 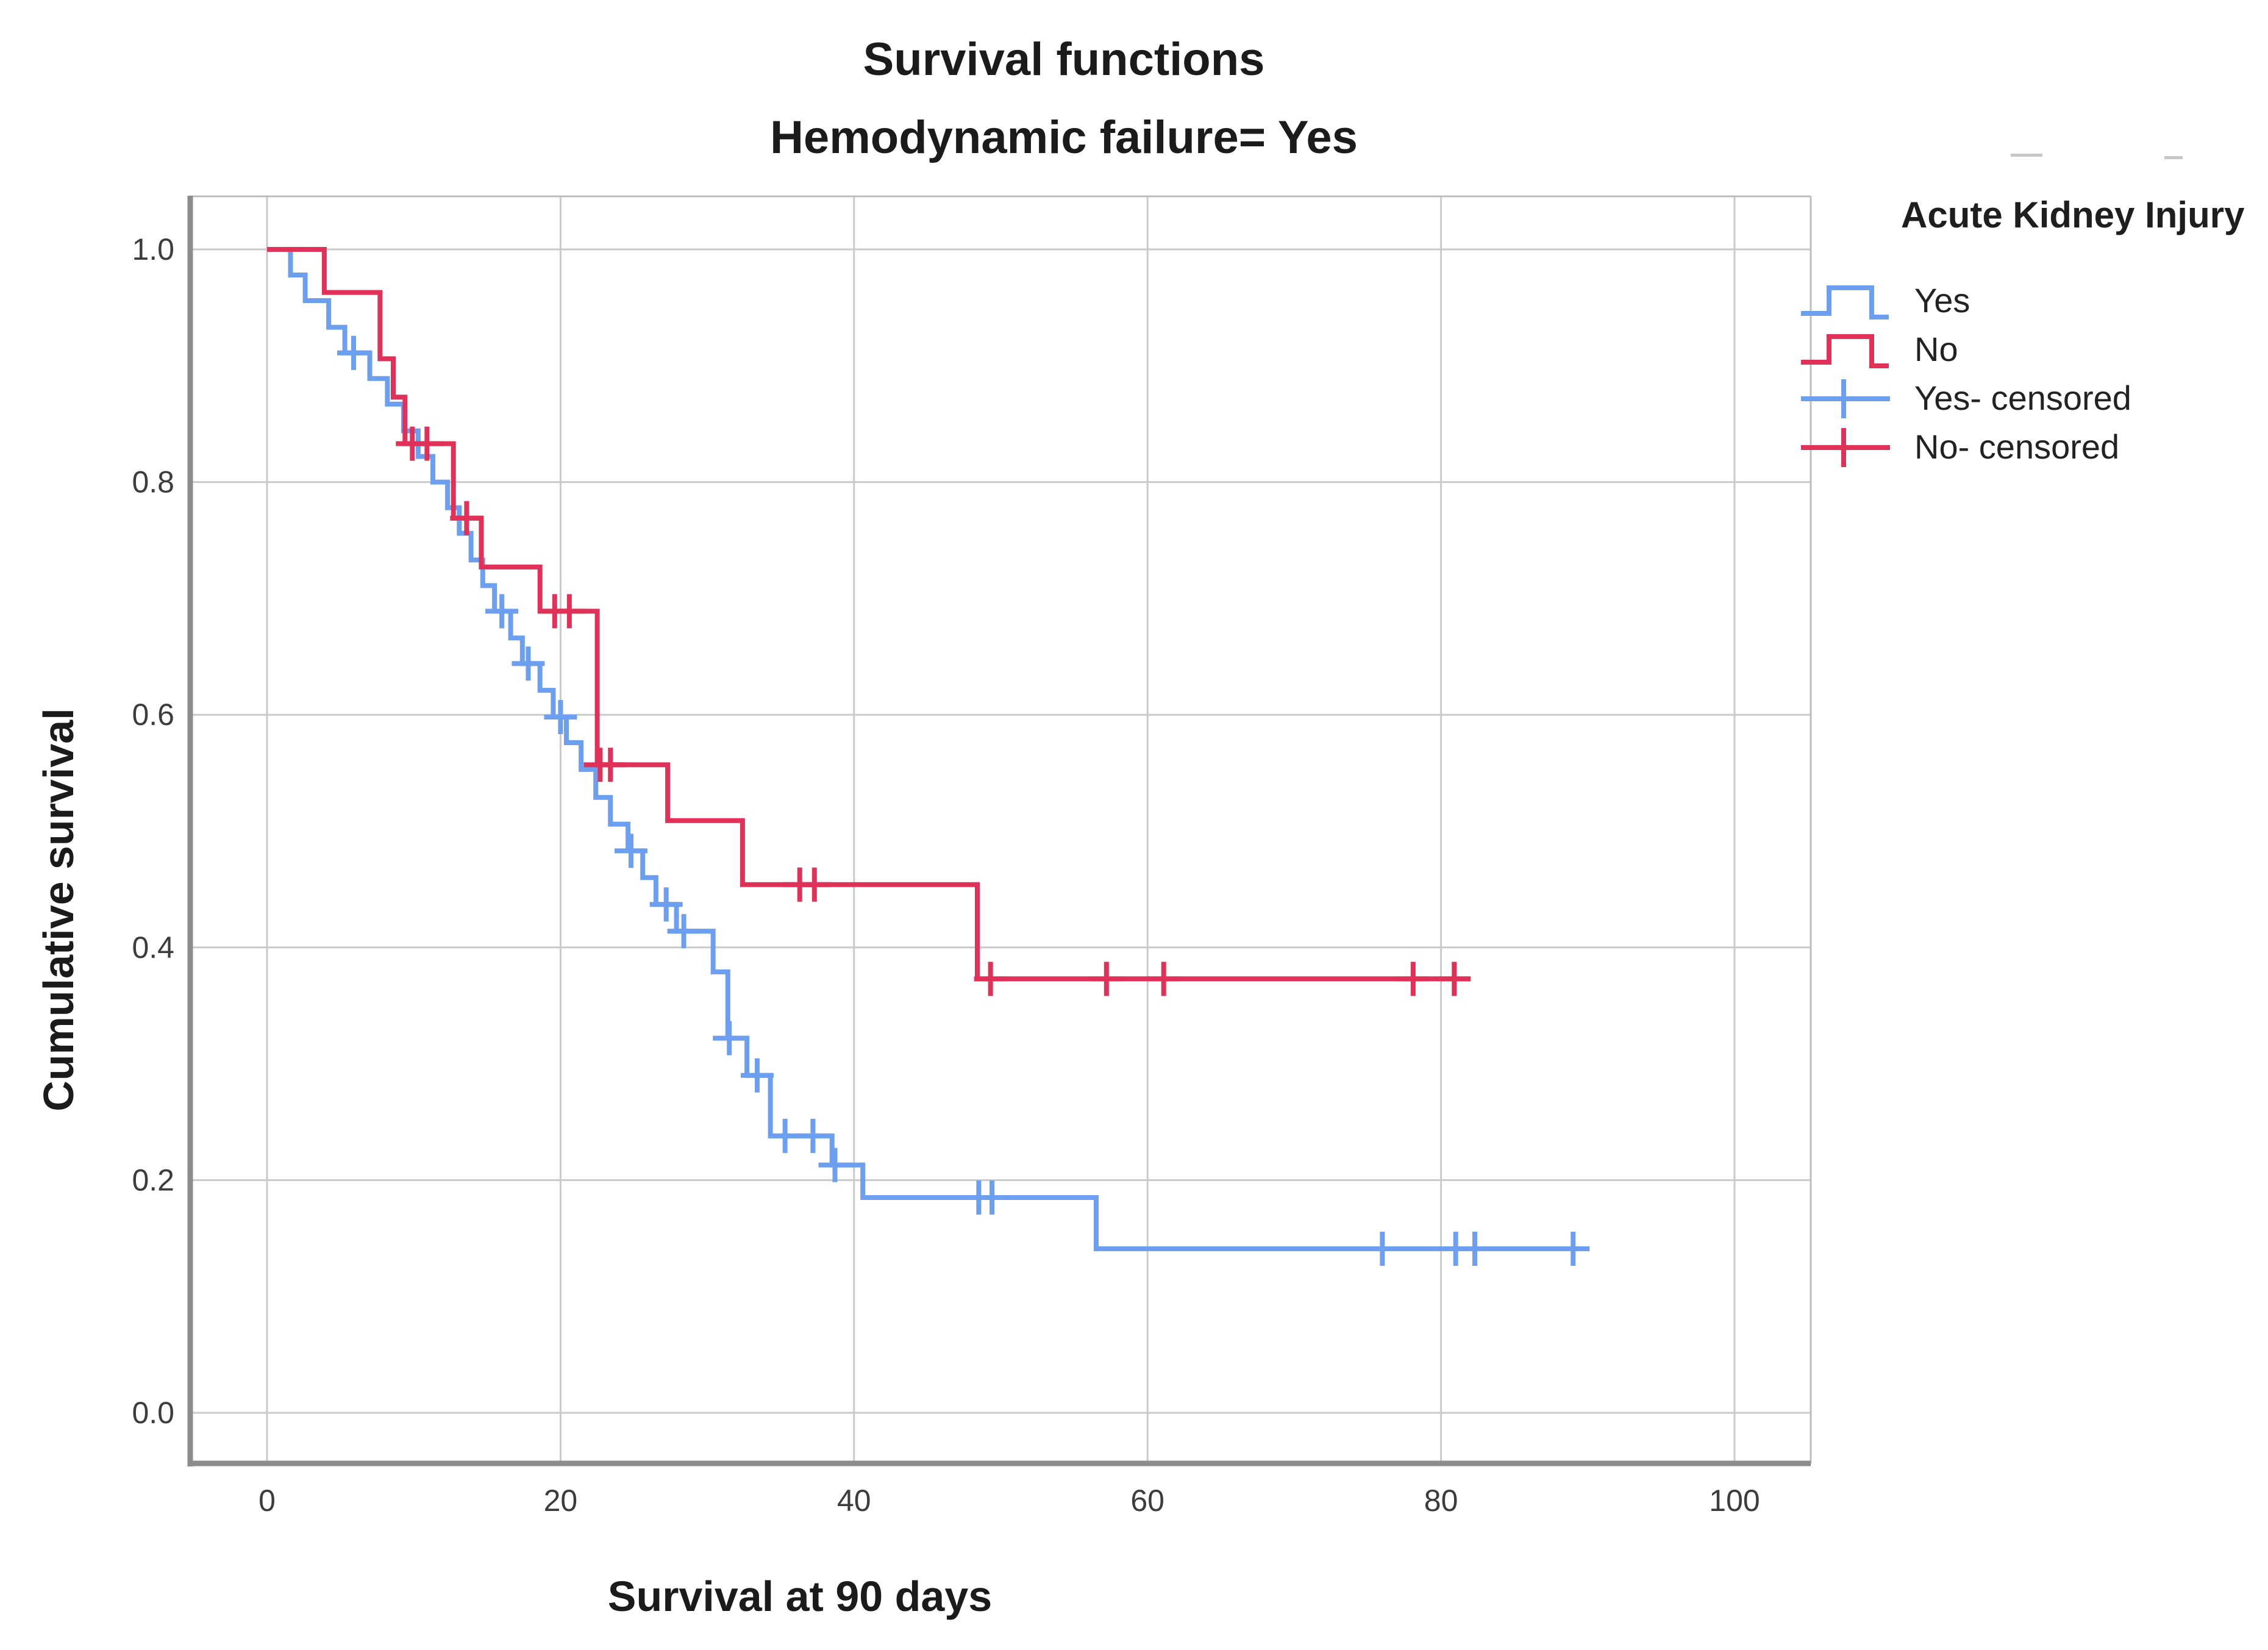 I want to click on y-tick-label: 1.0, so click(x=153, y=249).